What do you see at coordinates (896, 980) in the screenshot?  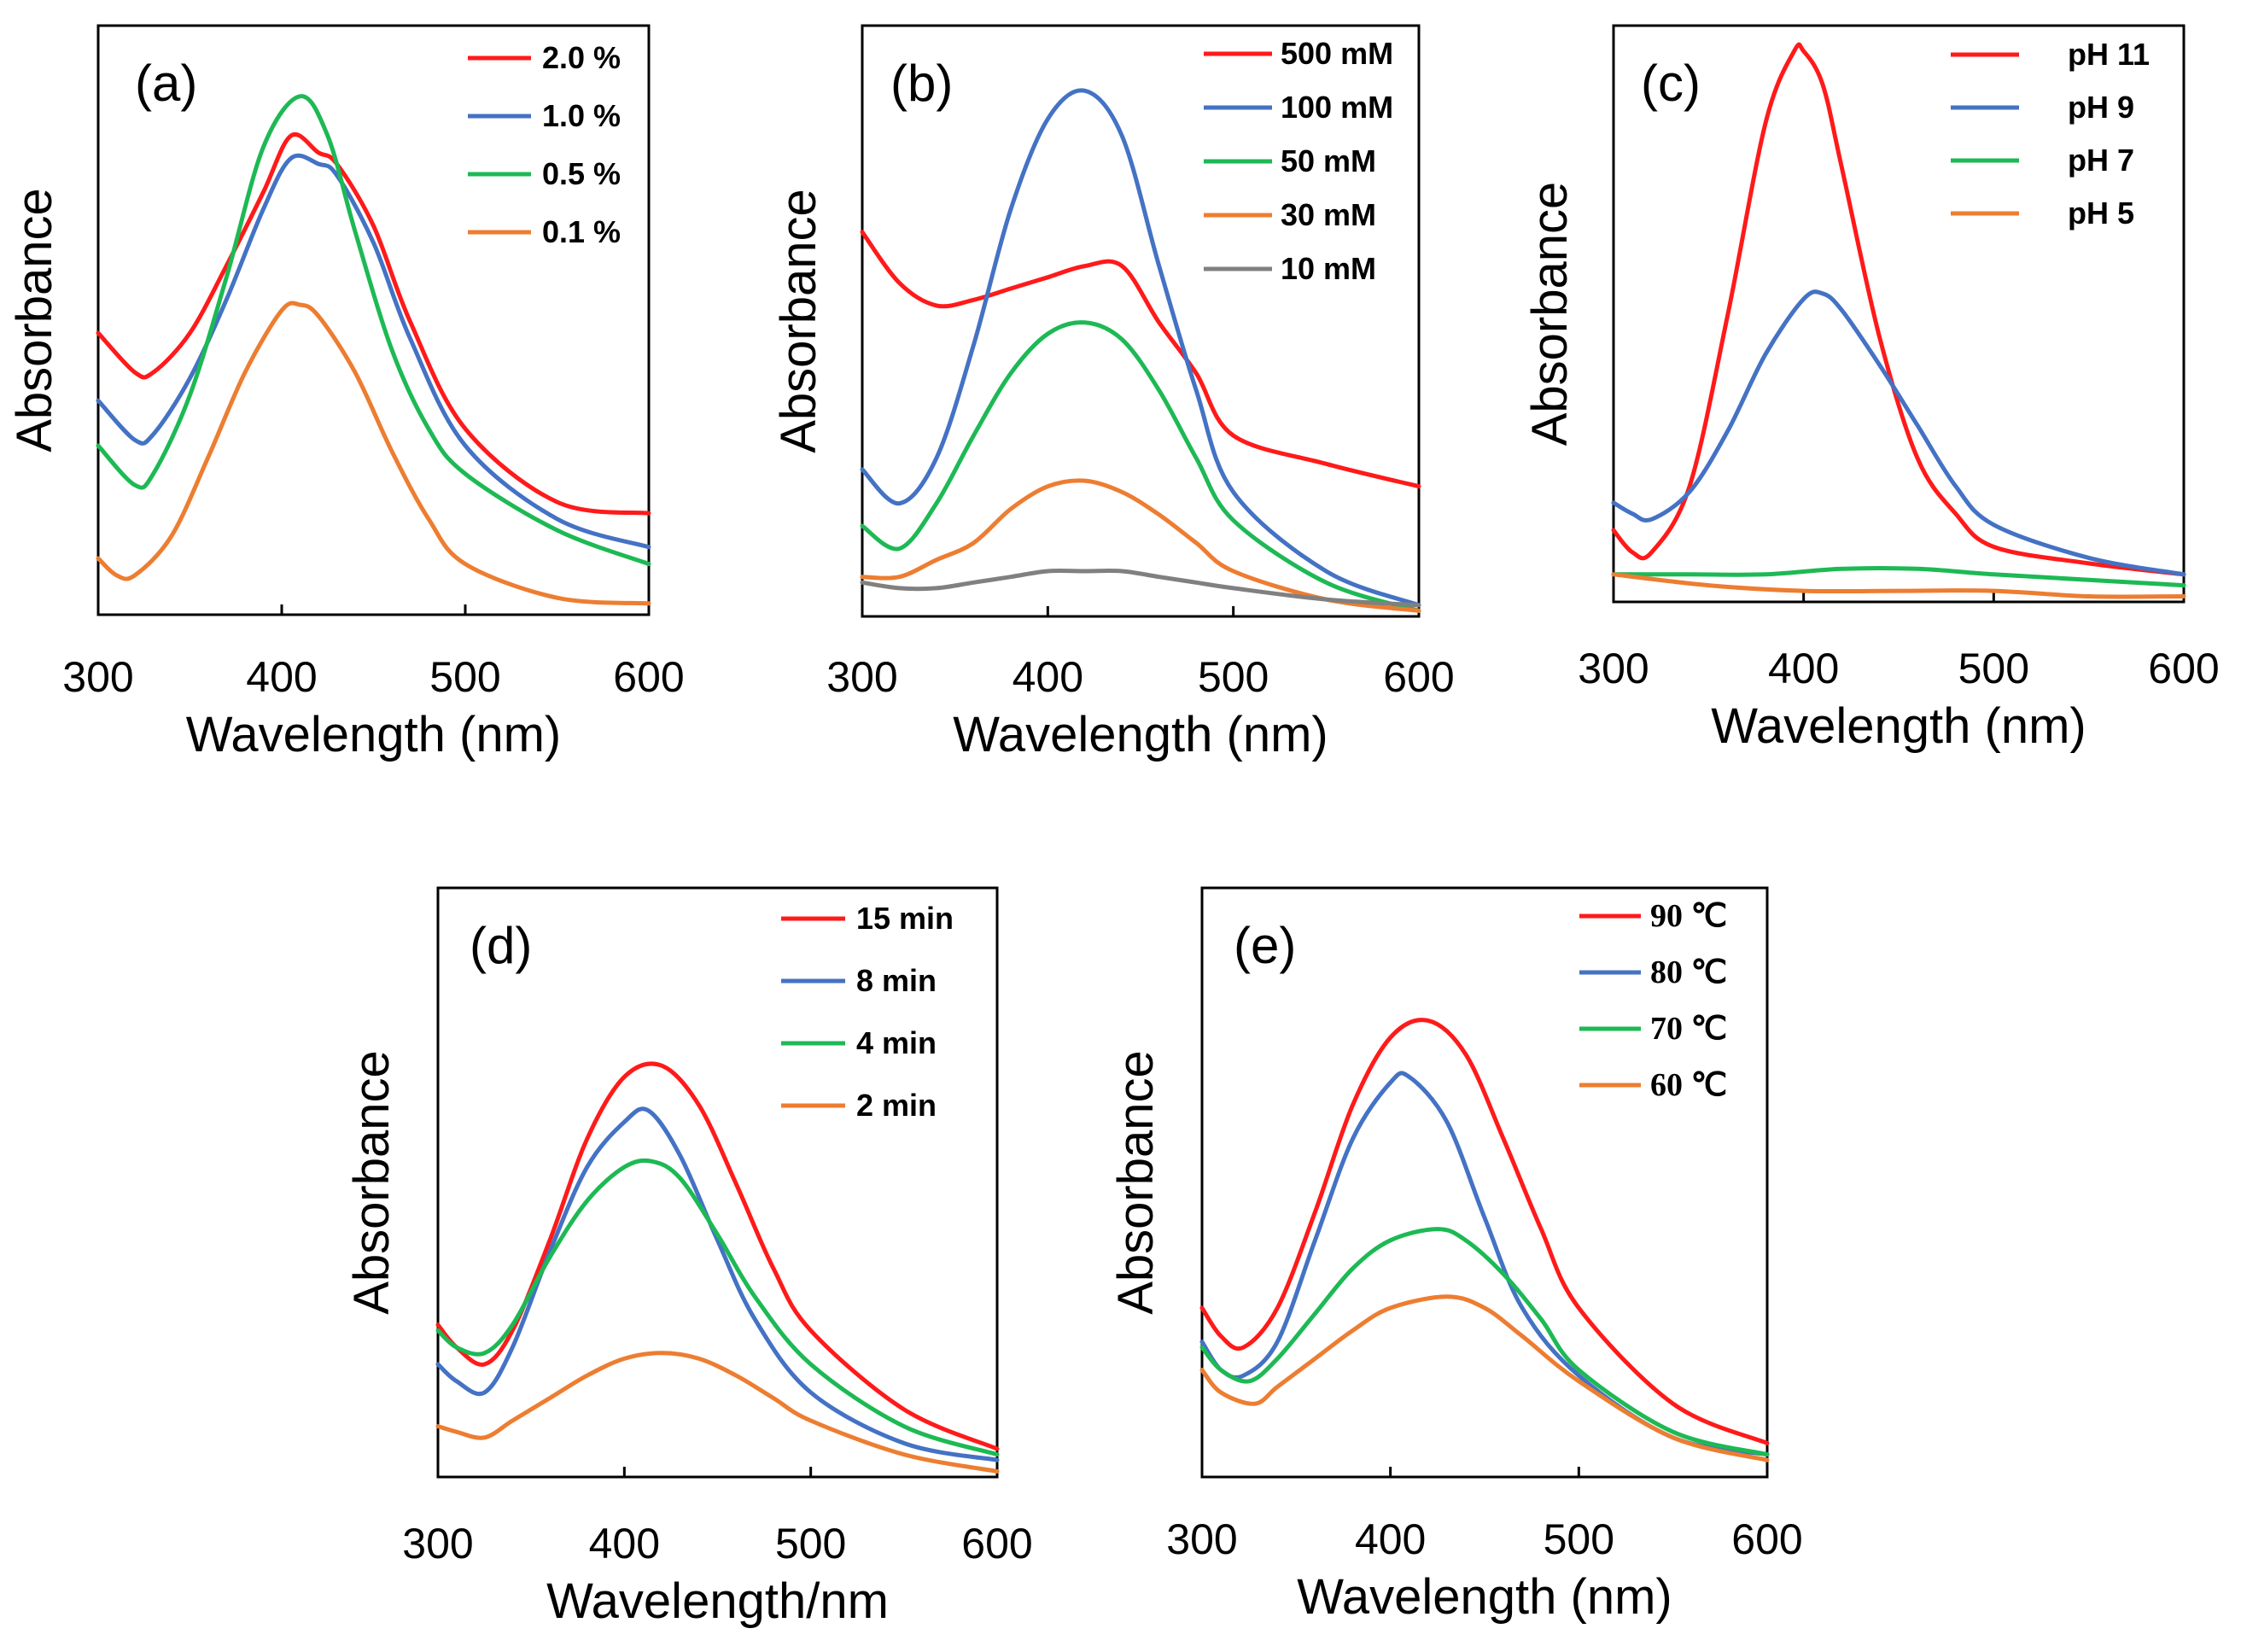 I see `legend-label: 8 min` at bounding box center [896, 980].